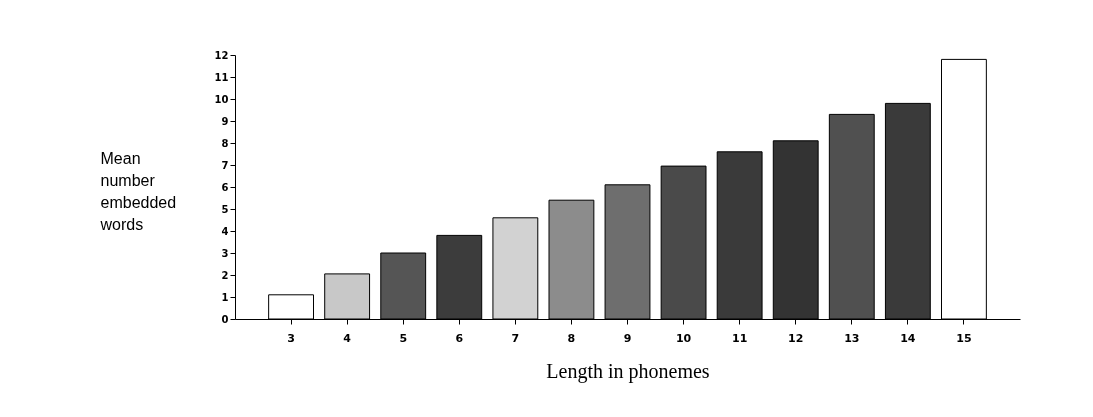 The image size is (1093, 417). What do you see at coordinates (515, 338) in the screenshot?
I see `x-tick-label: 7` at bounding box center [515, 338].